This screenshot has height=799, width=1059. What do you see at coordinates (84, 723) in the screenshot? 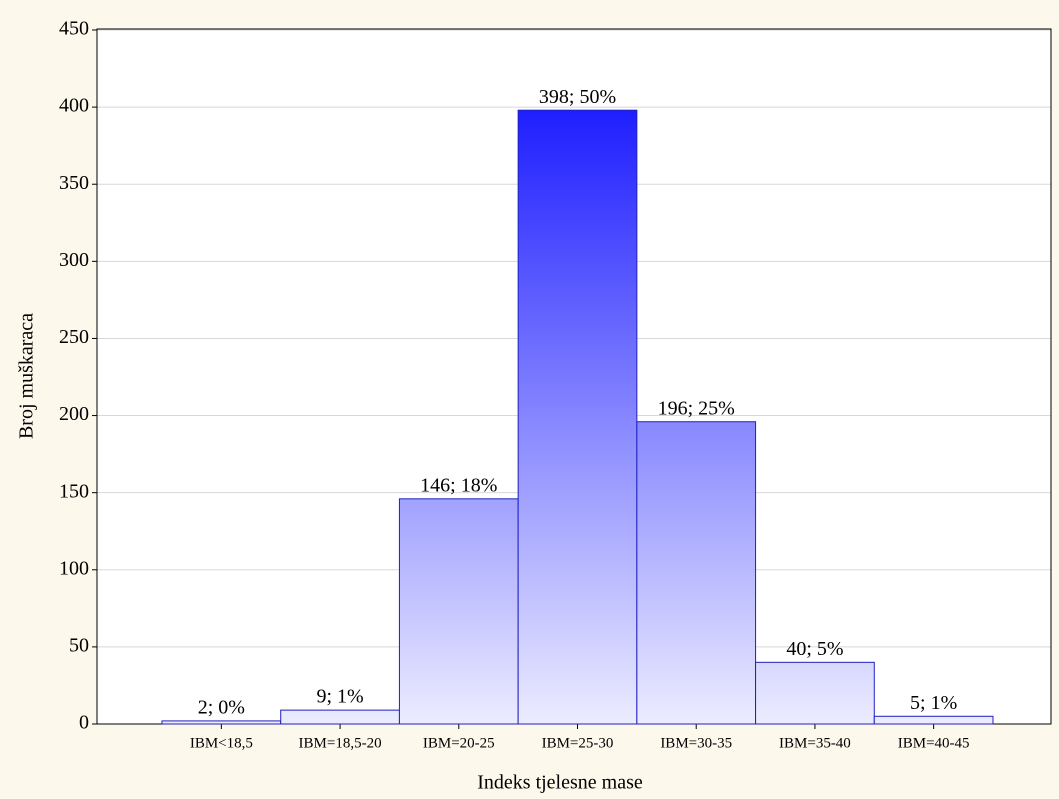
I see `y-tick-label: 0` at bounding box center [84, 723].